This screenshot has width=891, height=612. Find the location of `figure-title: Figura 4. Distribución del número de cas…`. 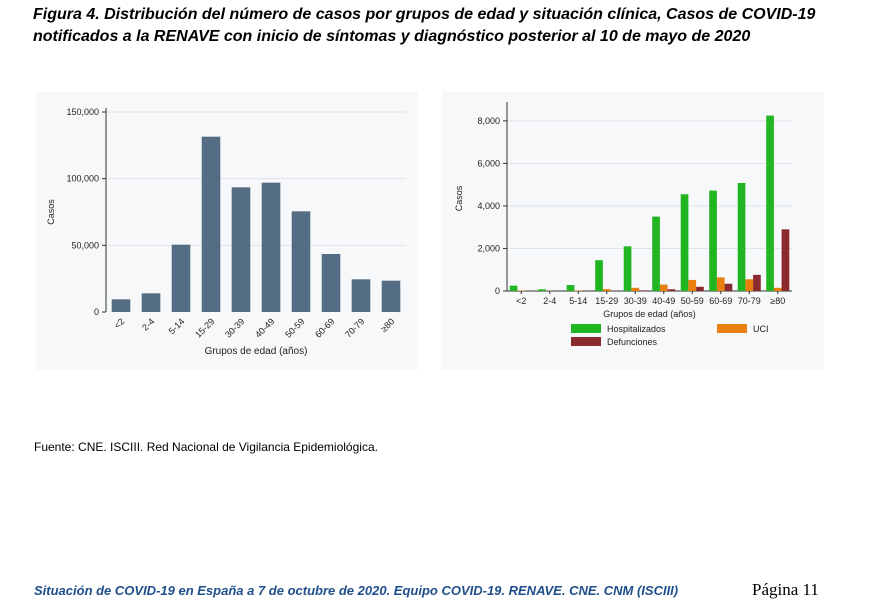

figure-title: Figura 4. Distribución del número de cas… is located at coordinates (424, 25).